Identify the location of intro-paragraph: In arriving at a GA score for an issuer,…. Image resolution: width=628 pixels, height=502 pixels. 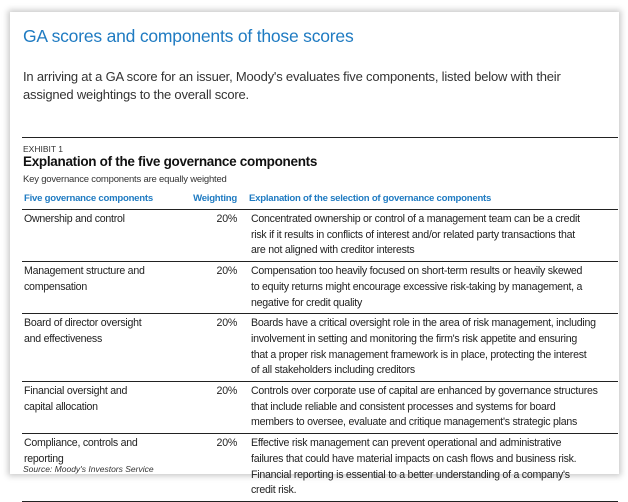
(292, 85).